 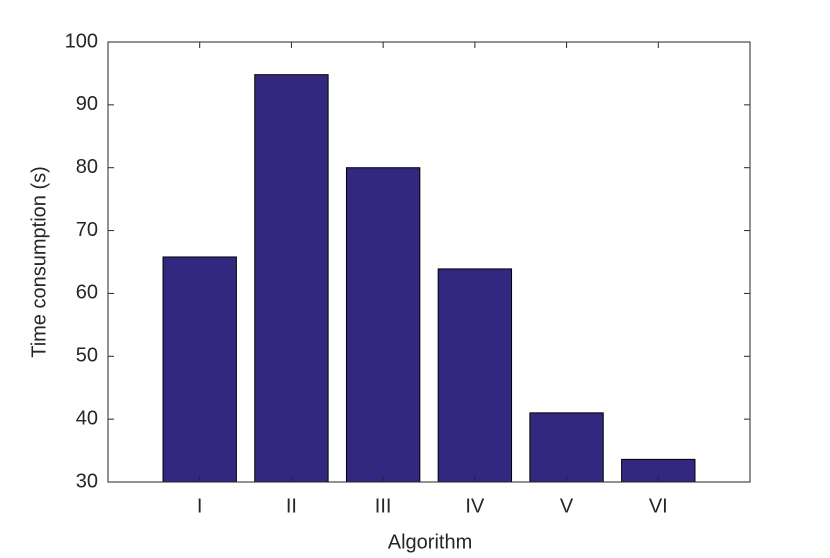 What do you see at coordinates (87, 481) in the screenshot?
I see `y-tick-label: 30` at bounding box center [87, 481].